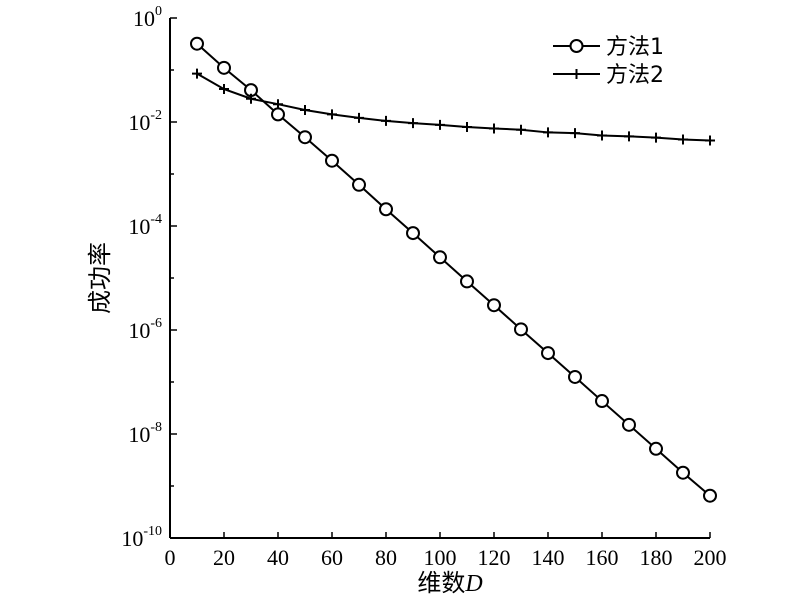  I want to click on y-tick-exponent: -6, so click(156, 323).